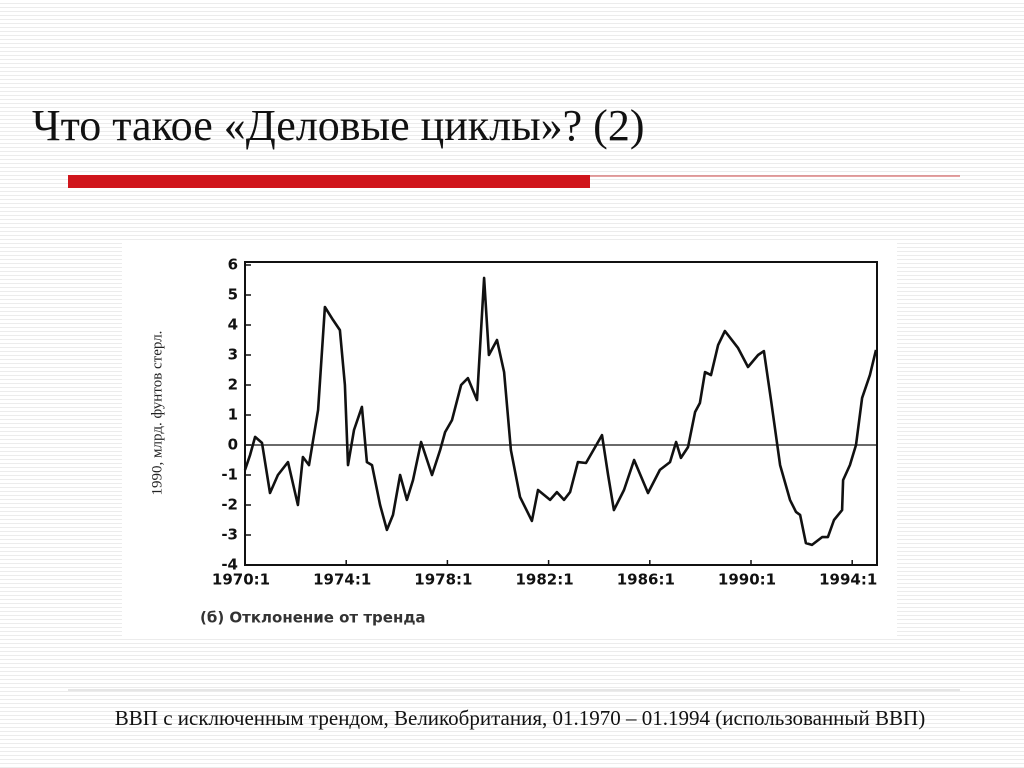 The height and width of the screenshot is (768, 1024). Describe the element at coordinates (229, 475) in the screenshot. I see `y-tick-label: -1` at that location.